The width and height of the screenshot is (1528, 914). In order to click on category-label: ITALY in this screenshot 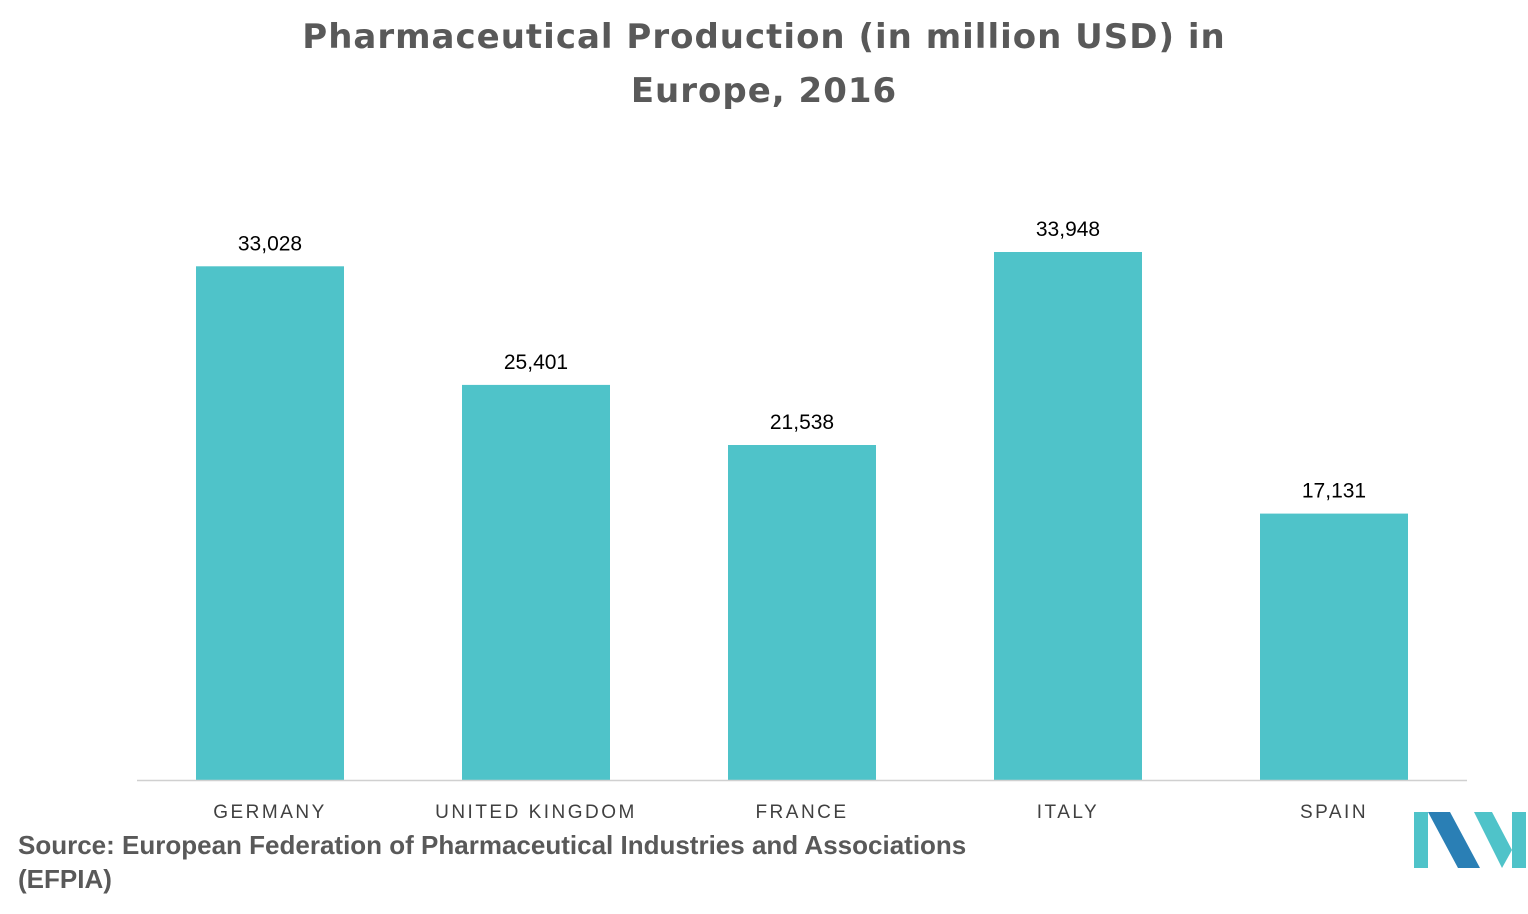, I will do `click(1068, 812)`.